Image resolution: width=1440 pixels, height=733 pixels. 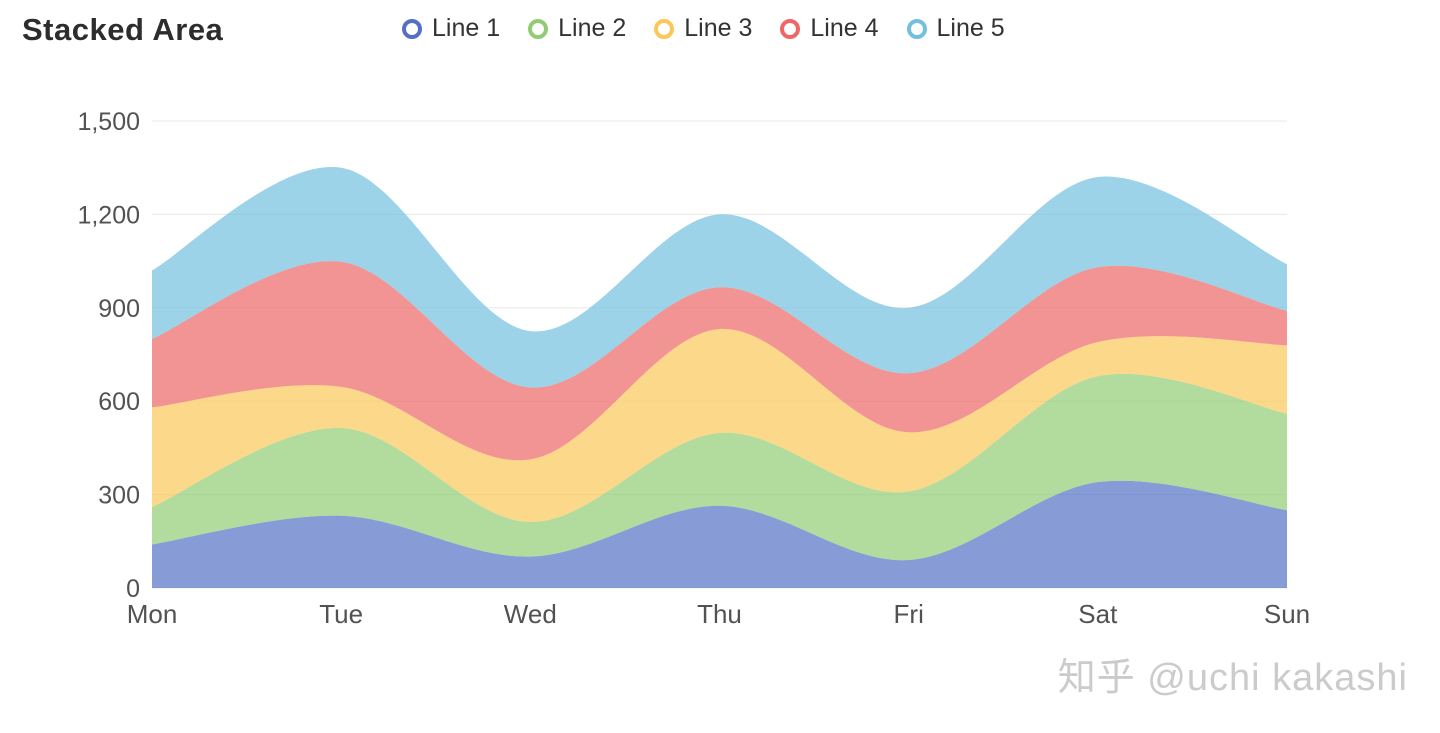 I want to click on y-axis-tick-label: 600, so click(x=119, y=402).